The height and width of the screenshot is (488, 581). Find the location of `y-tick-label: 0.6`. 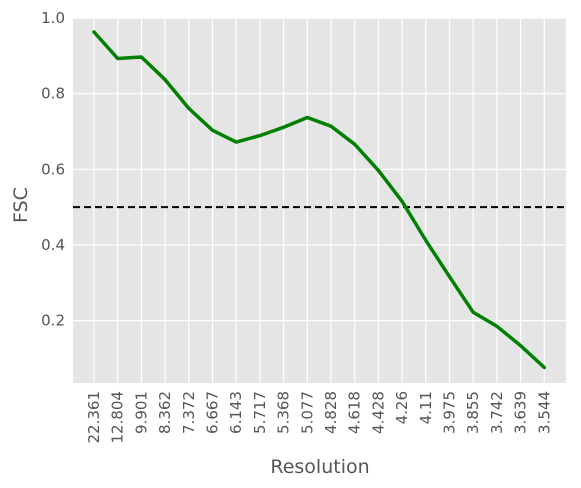

y-tick-label: 0.6 is located at coordinates (53, 169).